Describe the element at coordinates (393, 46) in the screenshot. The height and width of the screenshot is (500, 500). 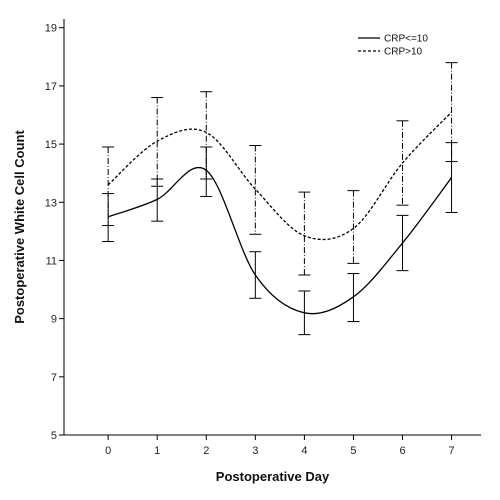
I see `legend: CRP<=10 CRP>10` at that location.